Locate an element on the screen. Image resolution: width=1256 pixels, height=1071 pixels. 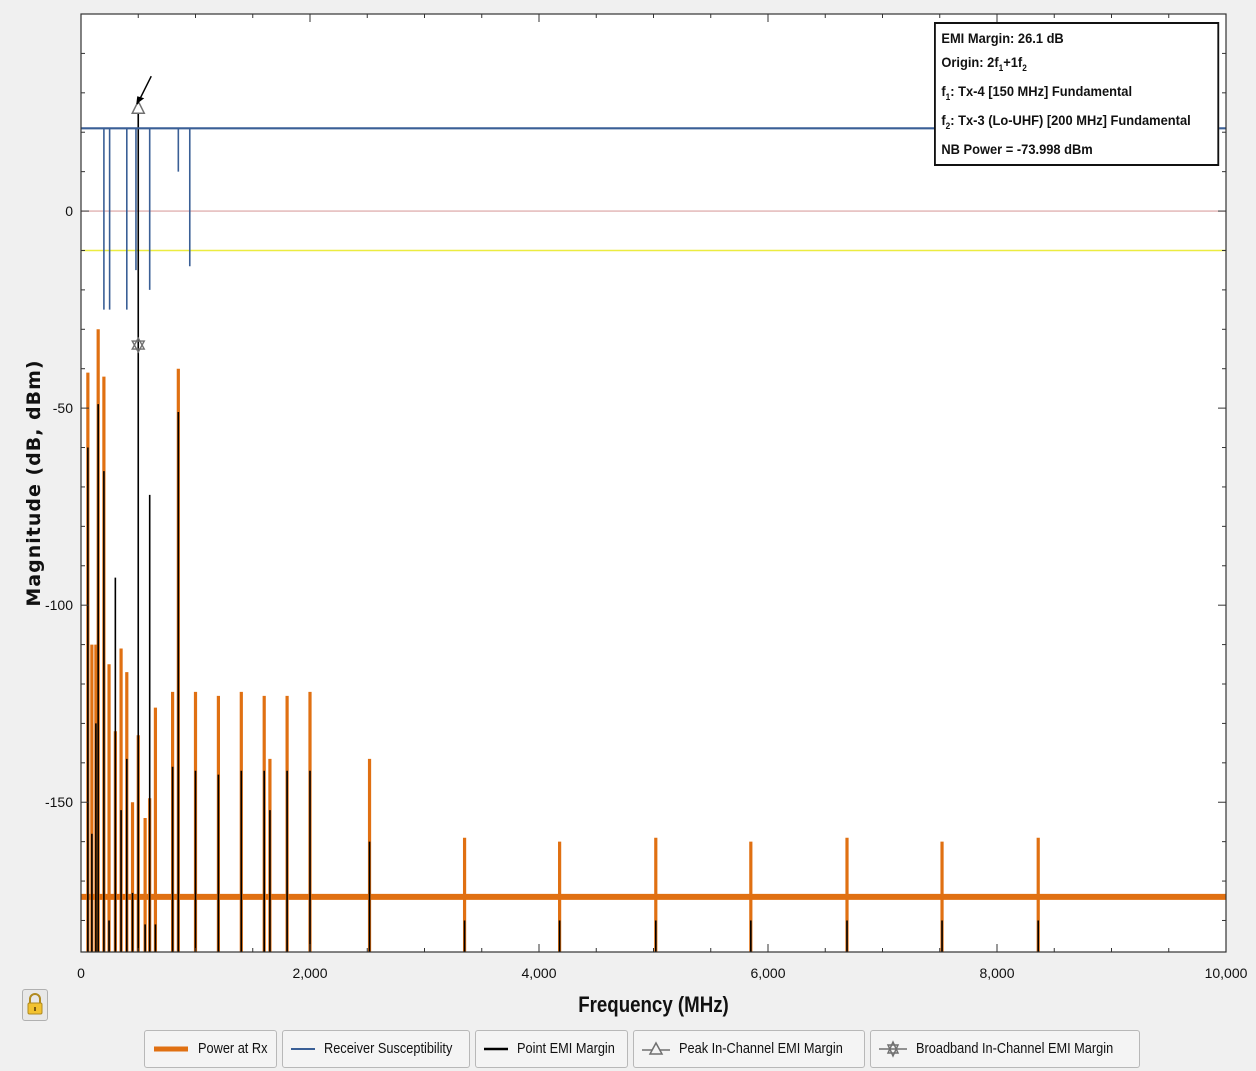
legend-item-broadband-margin: Broadband In-Channel EMI Margin is located at coordinates (1005, 1049).